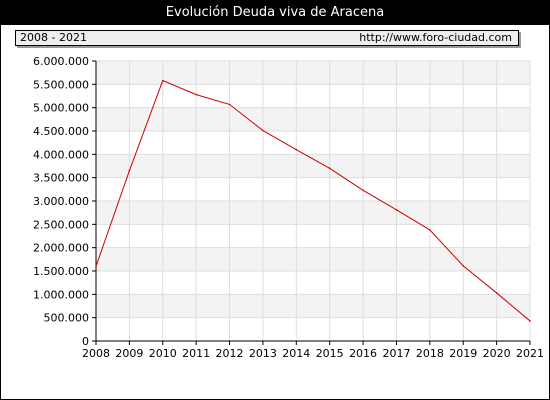  I want to click on y-tick-label: 500.000, so click(67, 318).